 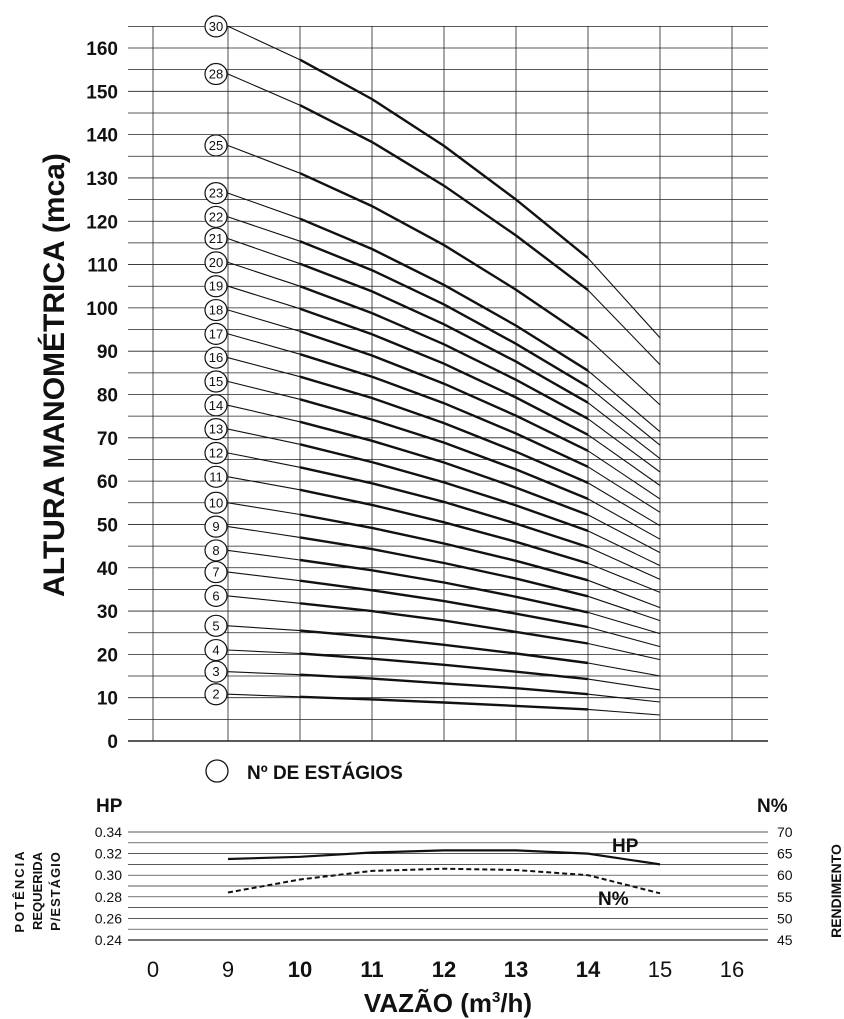 I want to click on hp-tick-label: 0.32, so click(x=108, y=854).